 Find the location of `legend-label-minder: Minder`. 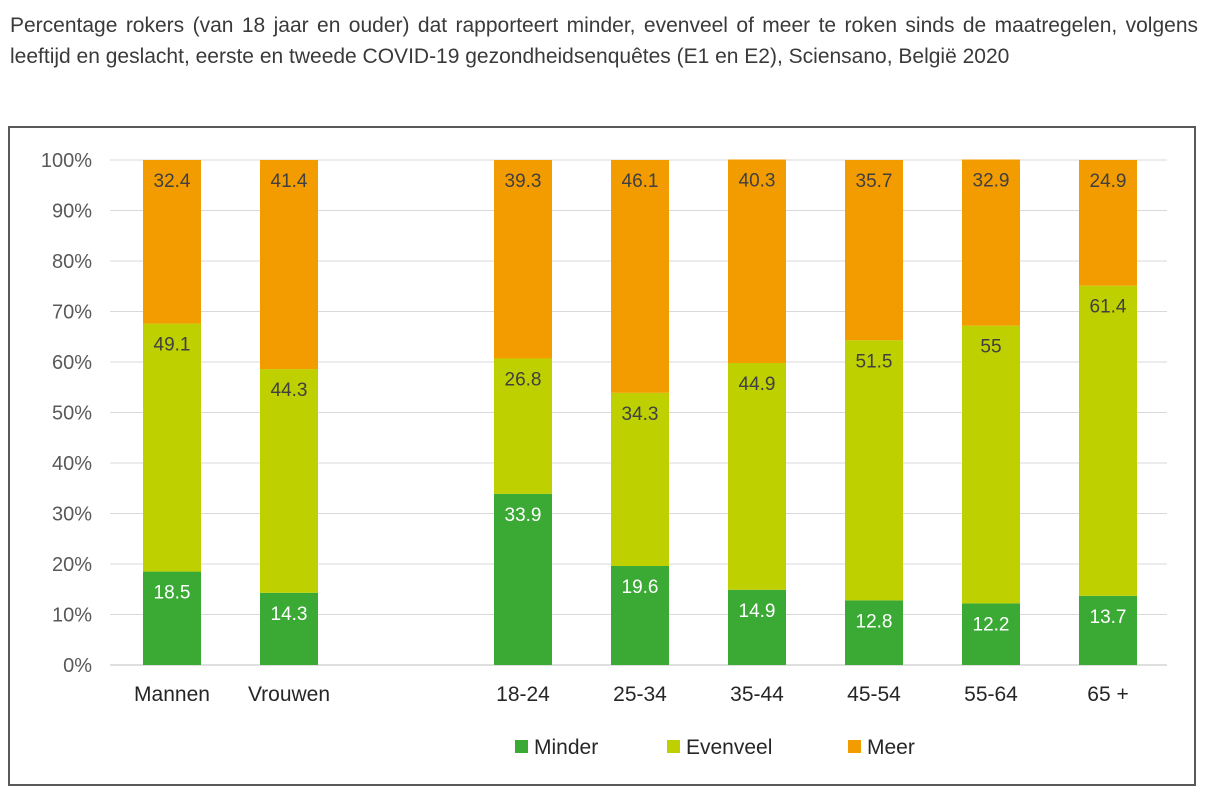

legend-label-minder: Minder is located at coordinates (566, 747).